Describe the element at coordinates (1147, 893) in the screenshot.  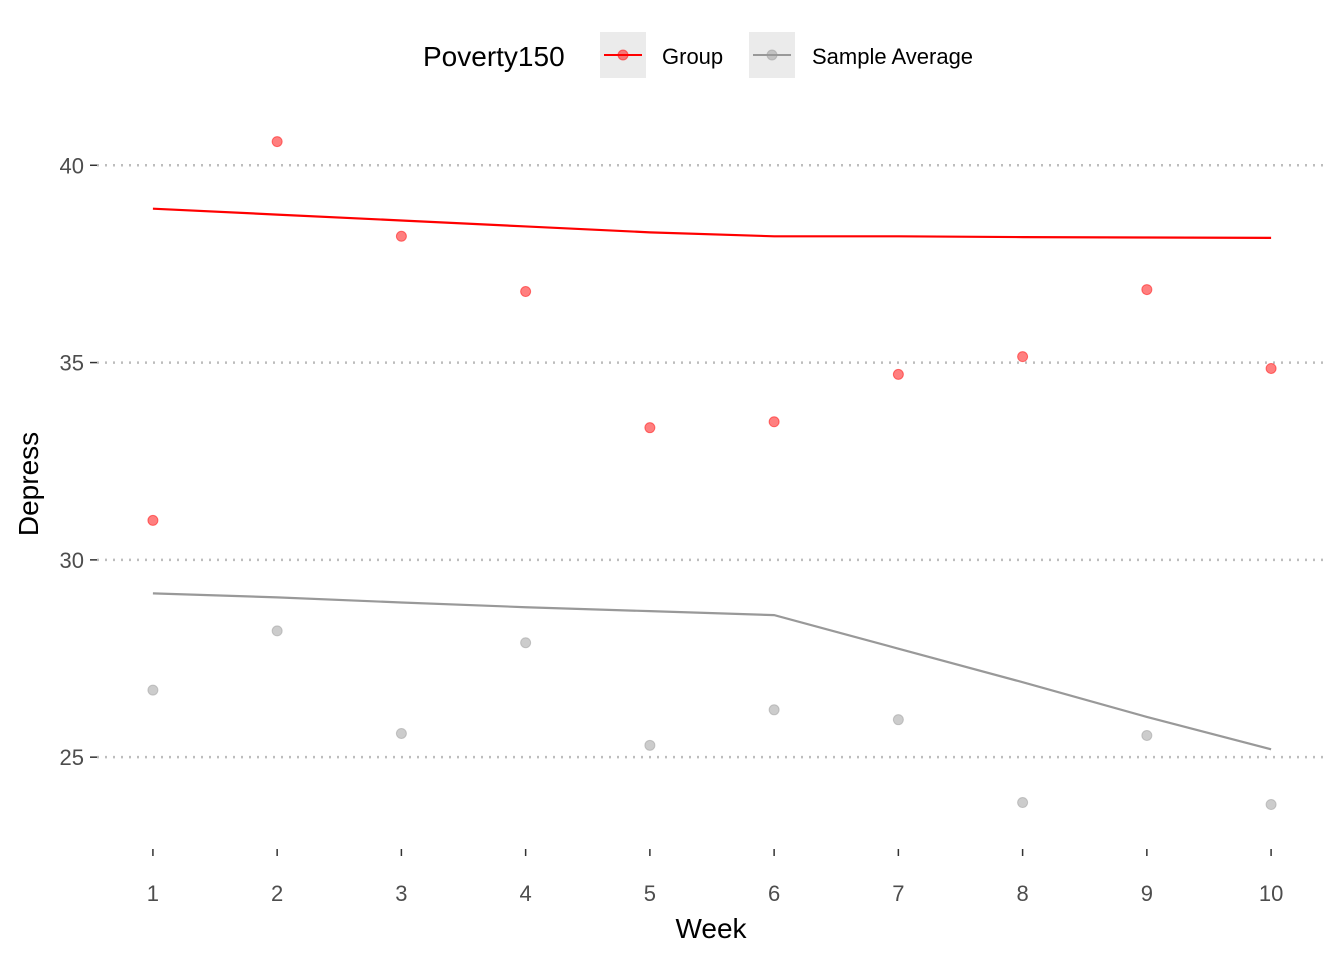
I see `x-tick-label-9: 9` at that location.